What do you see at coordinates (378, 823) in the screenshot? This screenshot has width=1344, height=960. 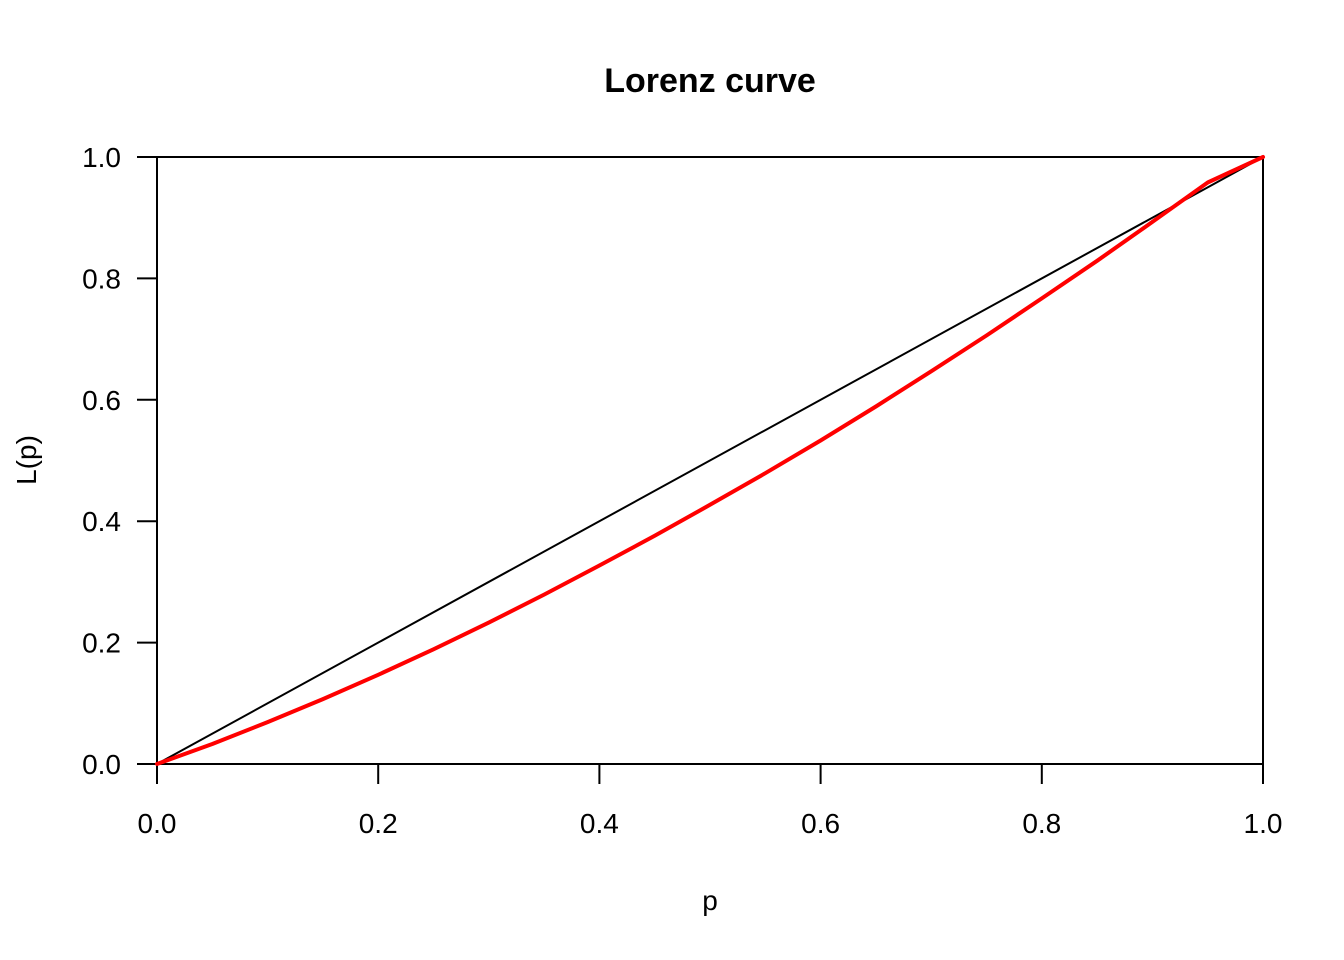 I see `x-tick-label: 0.2` at bounding box center [378, 823].